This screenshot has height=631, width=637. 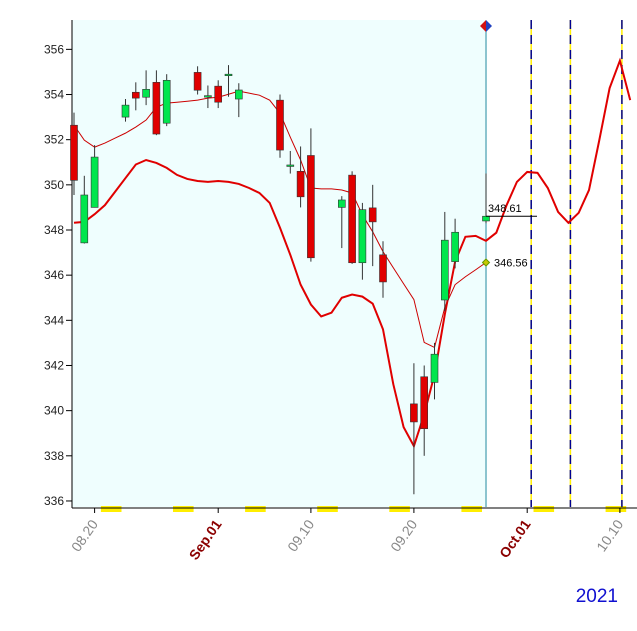 What do you see at coordinates (54, 230) in the screenshot?
I see `y-tick-label: 348` at bounding box center [54, 230].